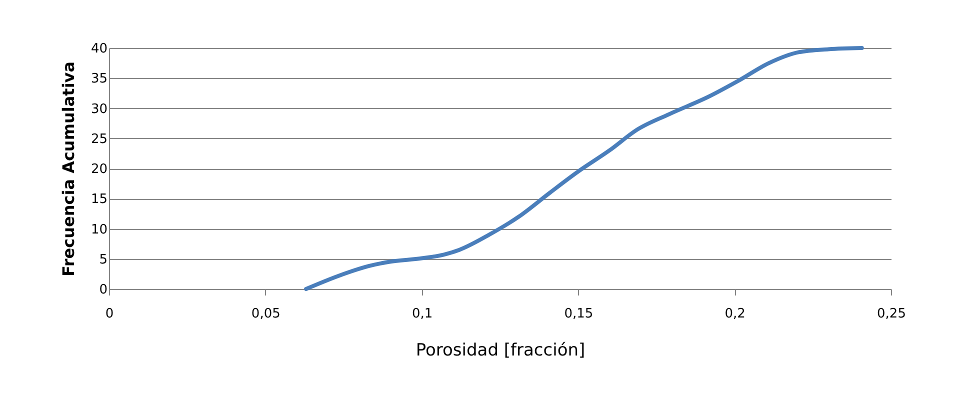 The height and width of the screenshot is (410, 957). Describe the element at coordinates (99, 139) in the screenshot. I see `y-tick-label: 25` at that location.